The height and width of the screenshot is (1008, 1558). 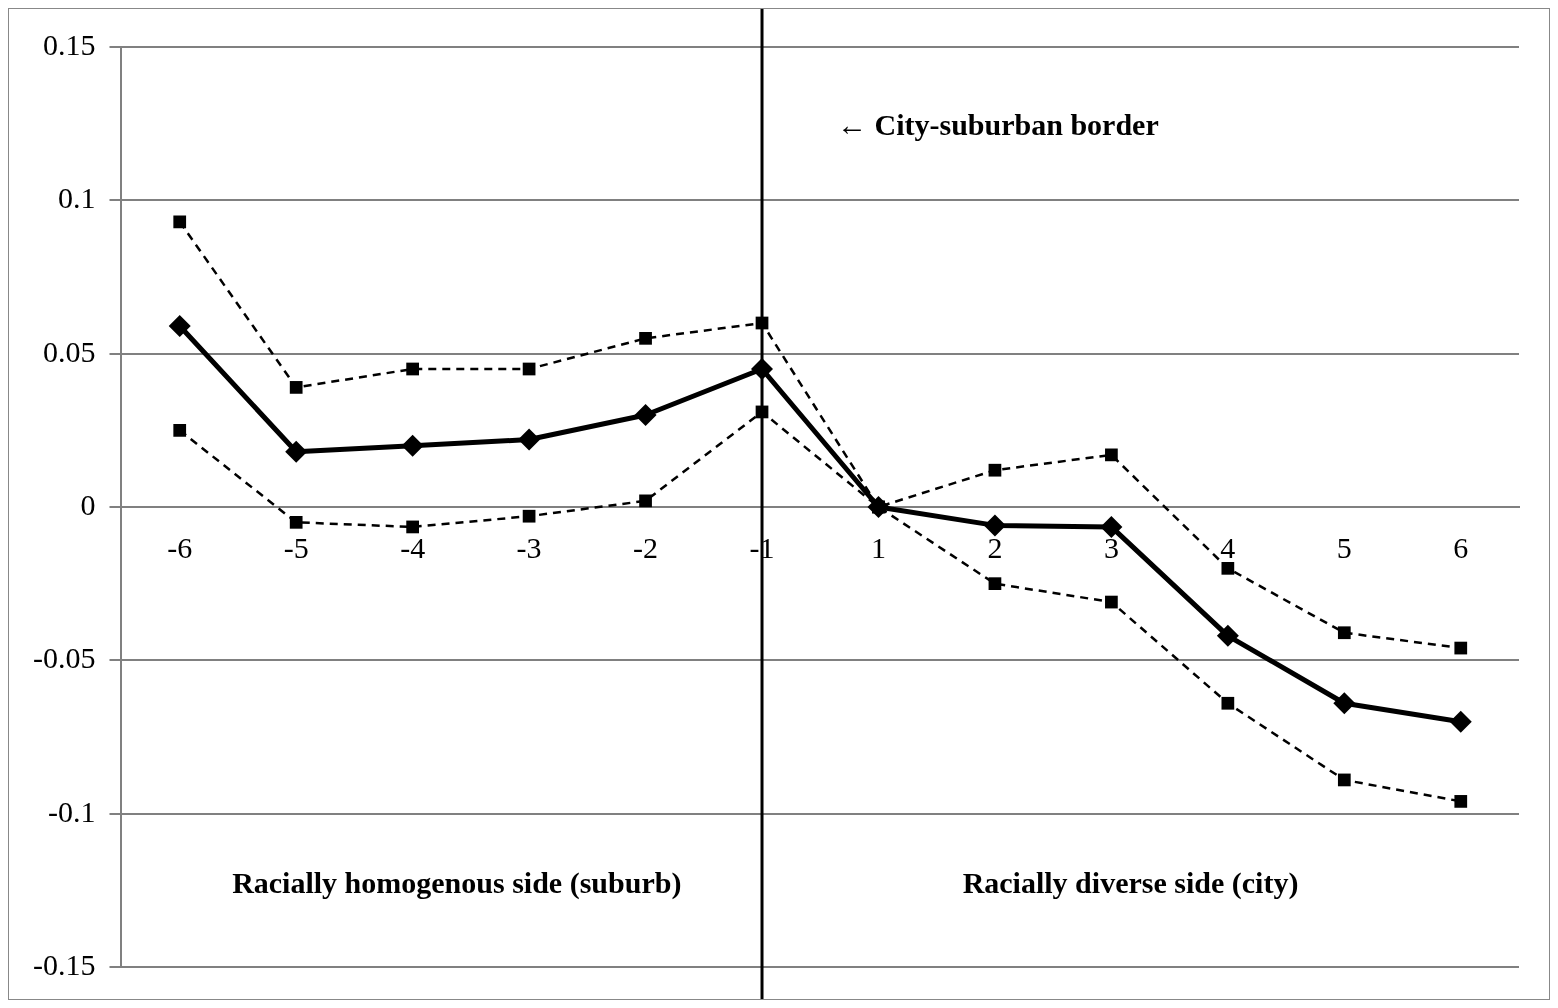 What do you see at coordinates (69, 351) in the screenshot?
I see `y-tick-label: 0.05` at bounding box center [69, 351].